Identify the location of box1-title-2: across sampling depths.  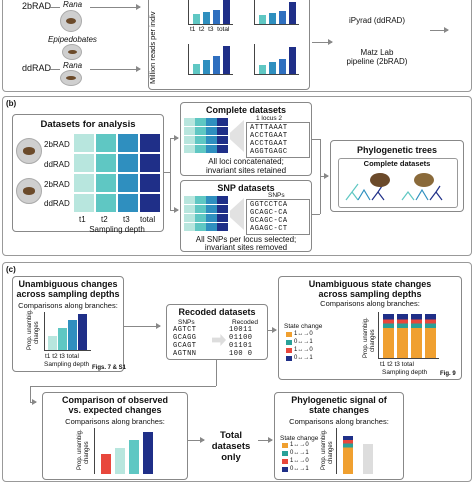
(68, 294).